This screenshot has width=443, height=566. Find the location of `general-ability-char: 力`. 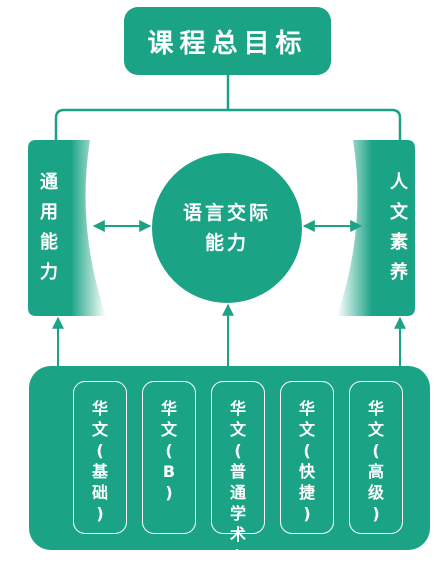

general-ability-char: 力 is located at coordinates (49, 272).